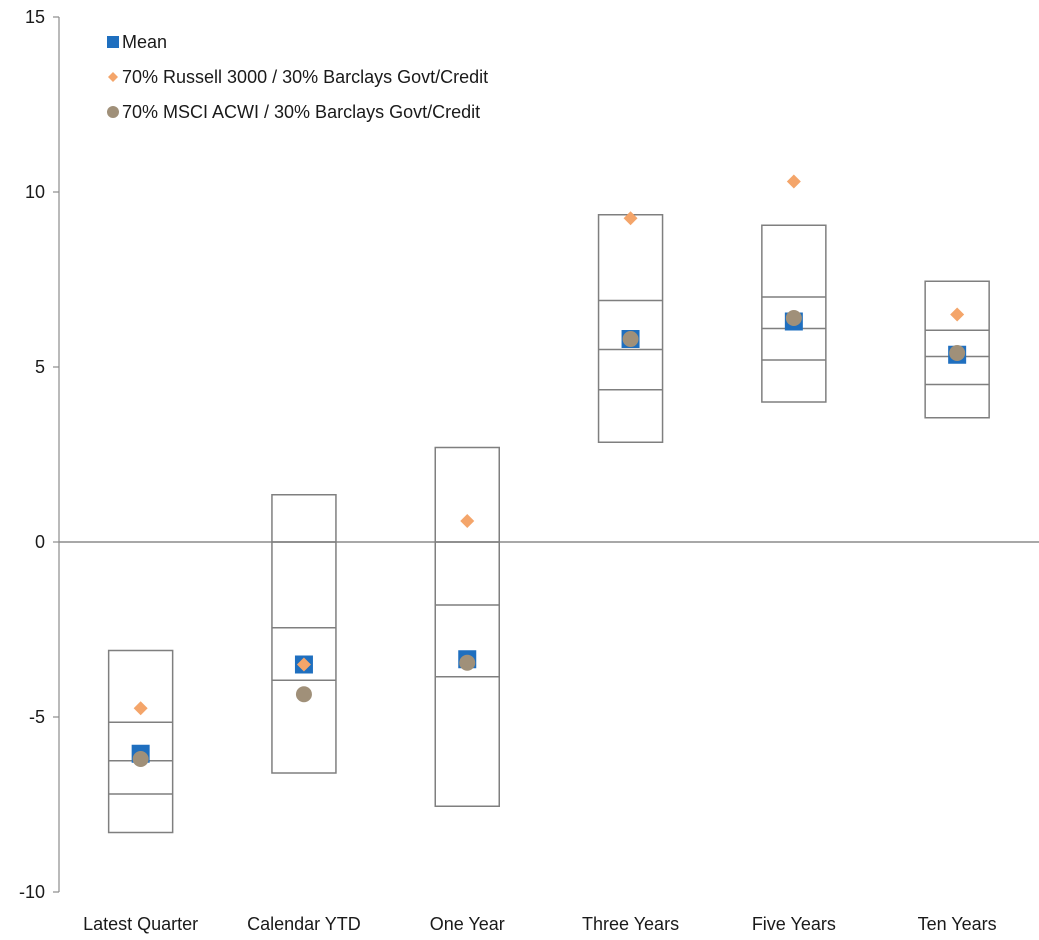 This screenshot has height=940, width=1039. Describe the element at coordinates (40, 367) in the screenshot. I see `y-tick-label: 5` at that location.